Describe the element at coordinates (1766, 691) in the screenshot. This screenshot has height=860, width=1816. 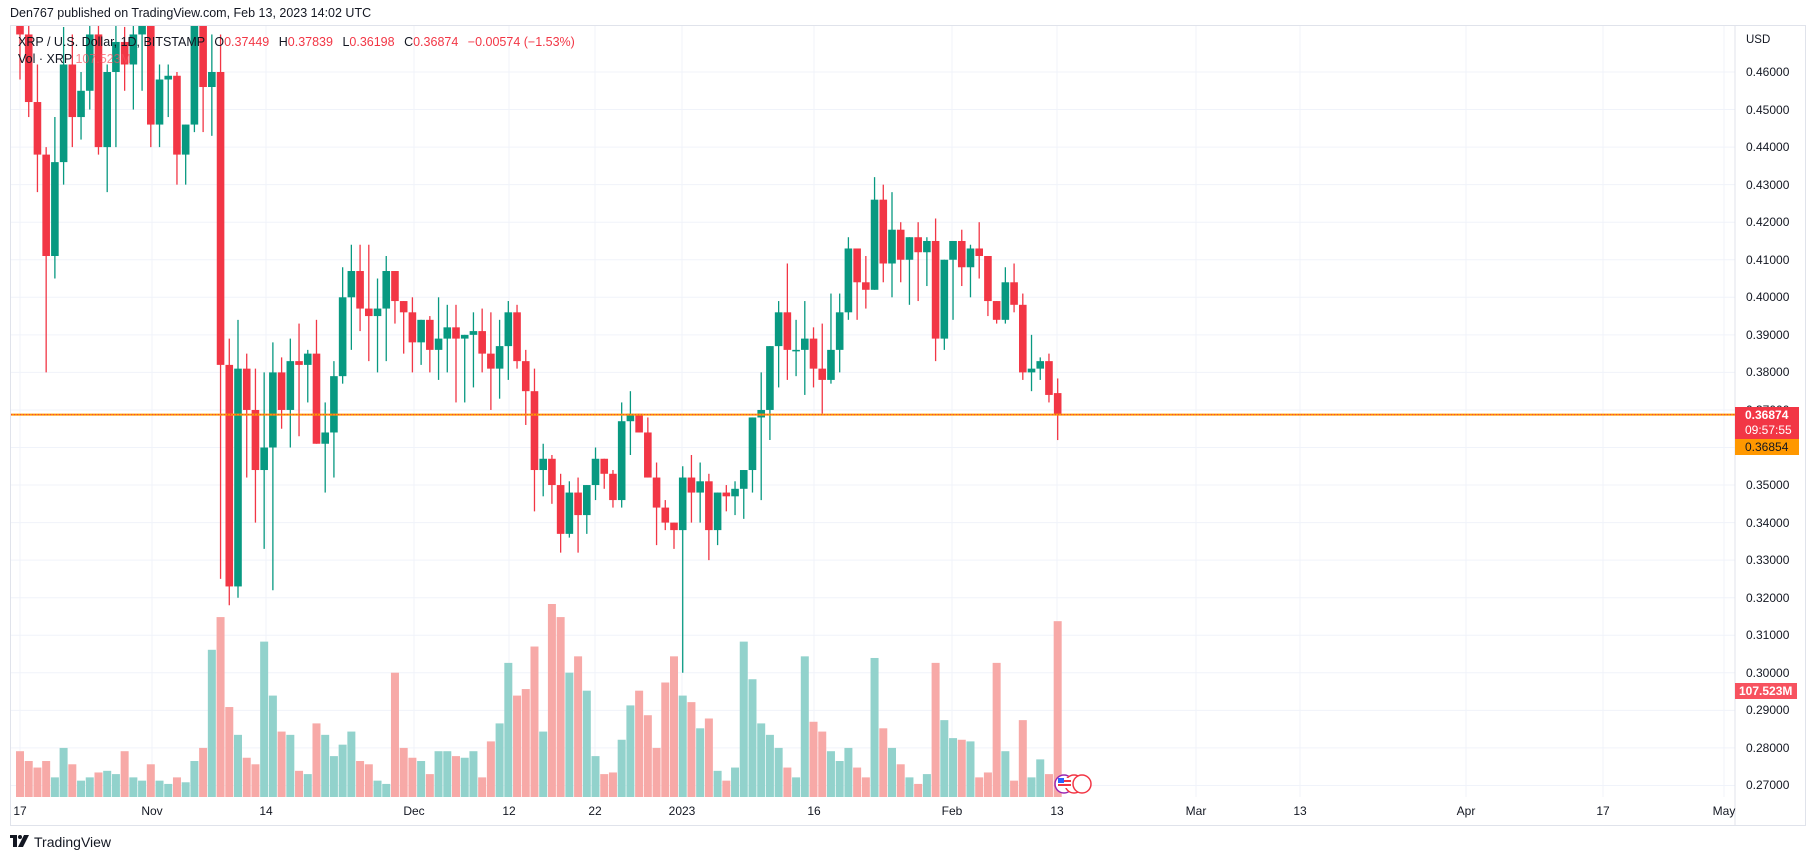
I see `volume-tag: 107.523M` at that location.